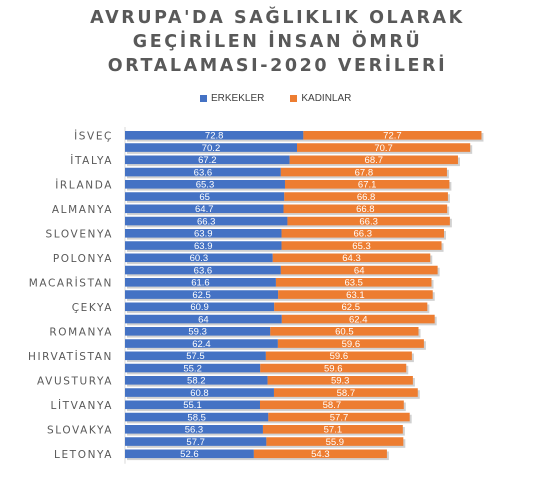 Image resolution: width=555 pixels, height=480 pixels. Describe the element at coordinates (84, 184) in the screenshot. I see `category-label: İRLANDA` at that location.